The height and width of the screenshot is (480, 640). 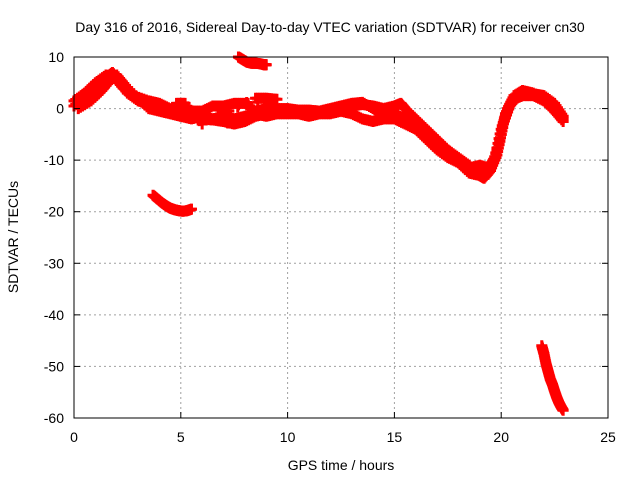 I want to click on series-segment-22-23h, so click(x=552, y=378).